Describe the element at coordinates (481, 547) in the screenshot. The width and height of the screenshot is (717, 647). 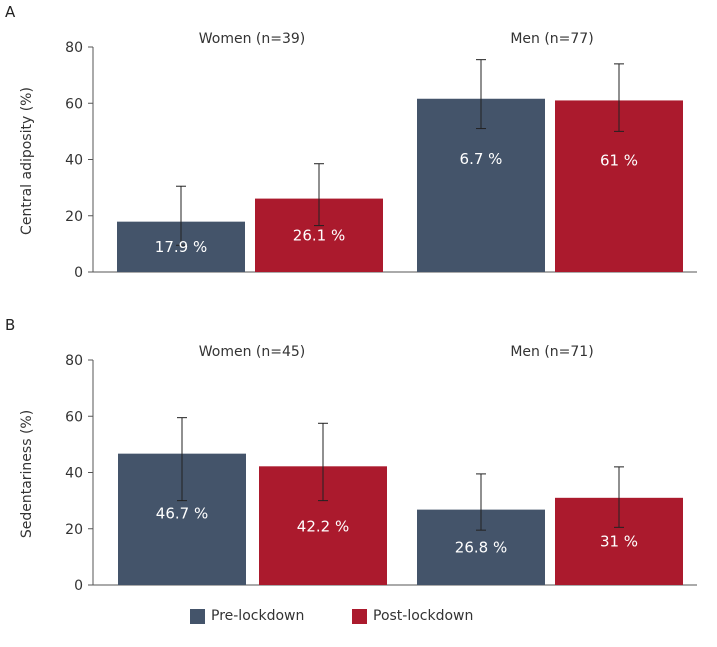
I see `bar-value-label-b-1-pre-lockdown: 26.8 %` at that location.